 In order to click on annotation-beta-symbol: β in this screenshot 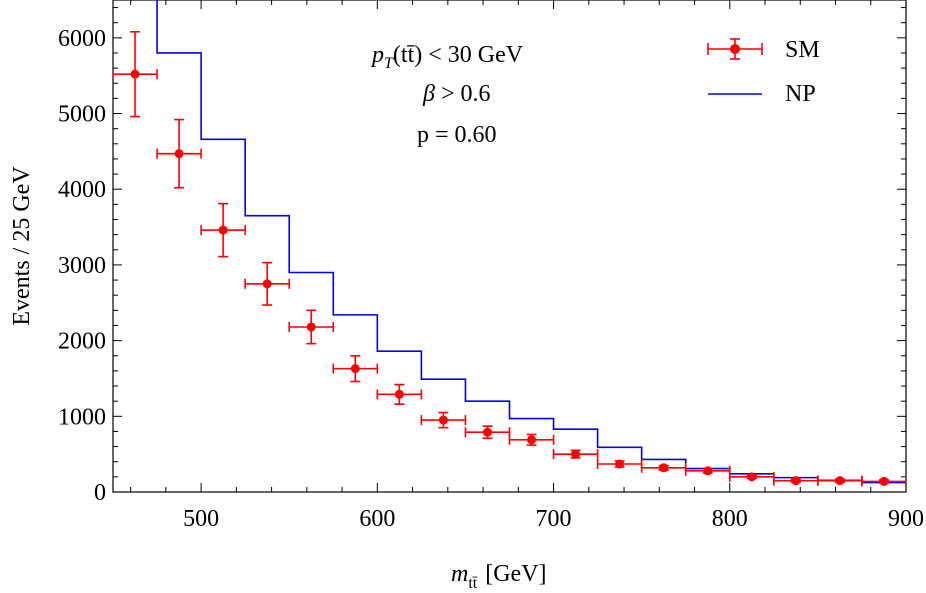, I will do `click(428, 94)`.